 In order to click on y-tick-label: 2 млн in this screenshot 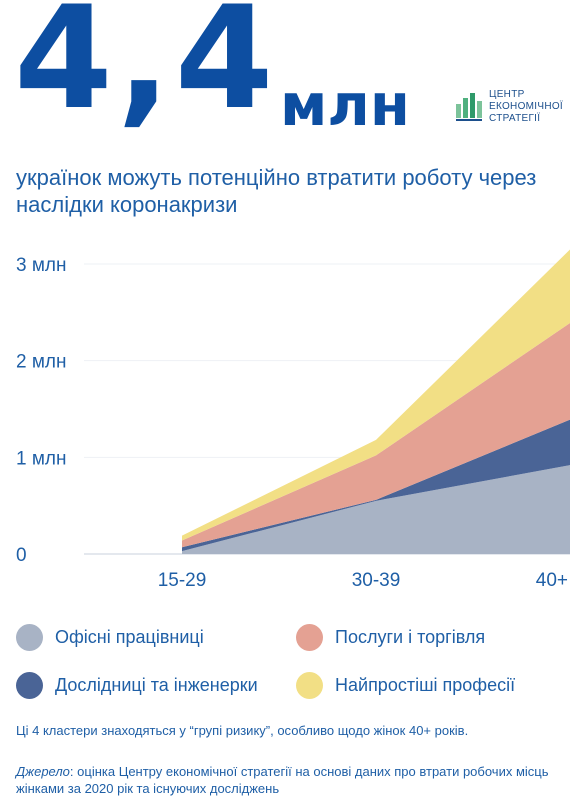, I will do `click(41, 362)`.